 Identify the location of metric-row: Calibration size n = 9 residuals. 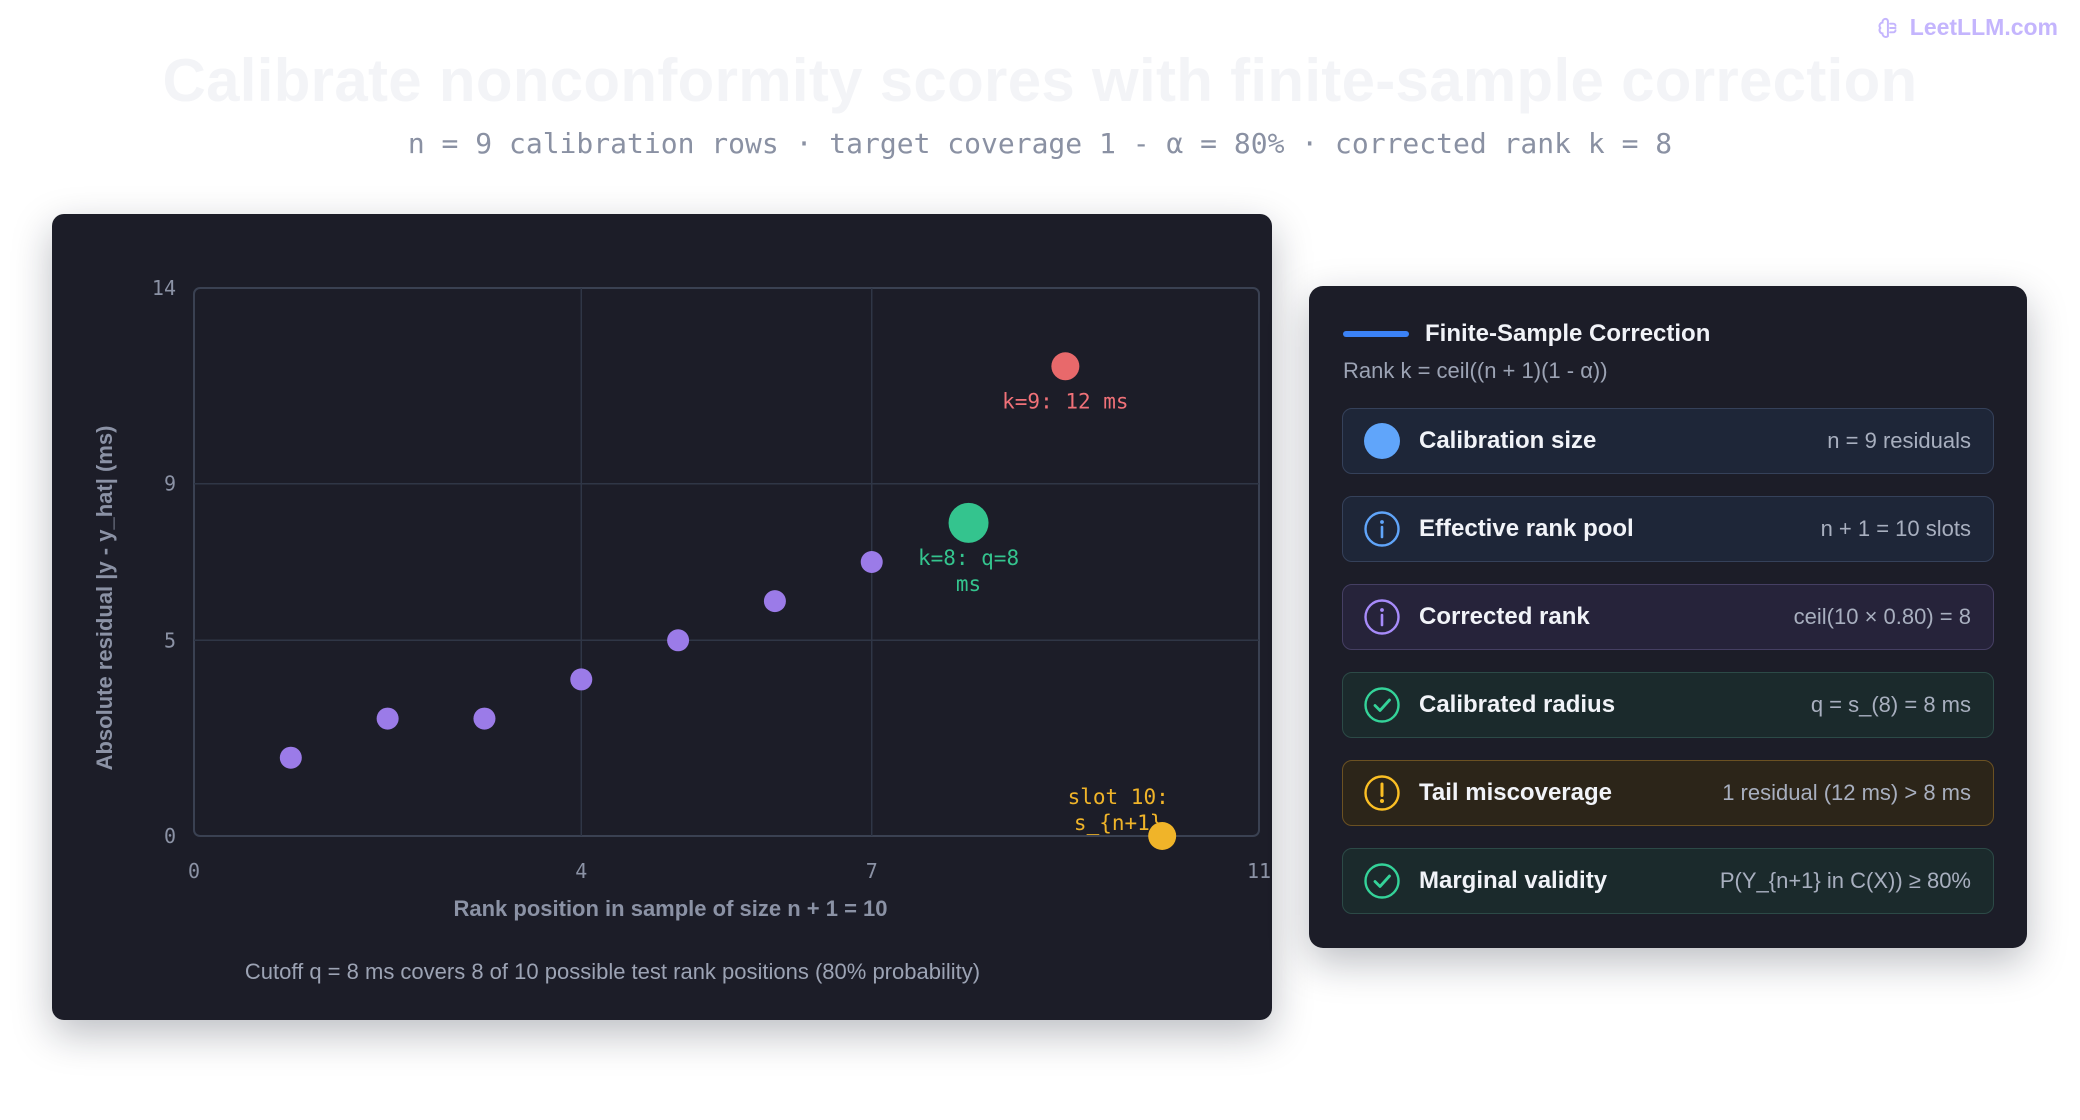
(1668, 441).